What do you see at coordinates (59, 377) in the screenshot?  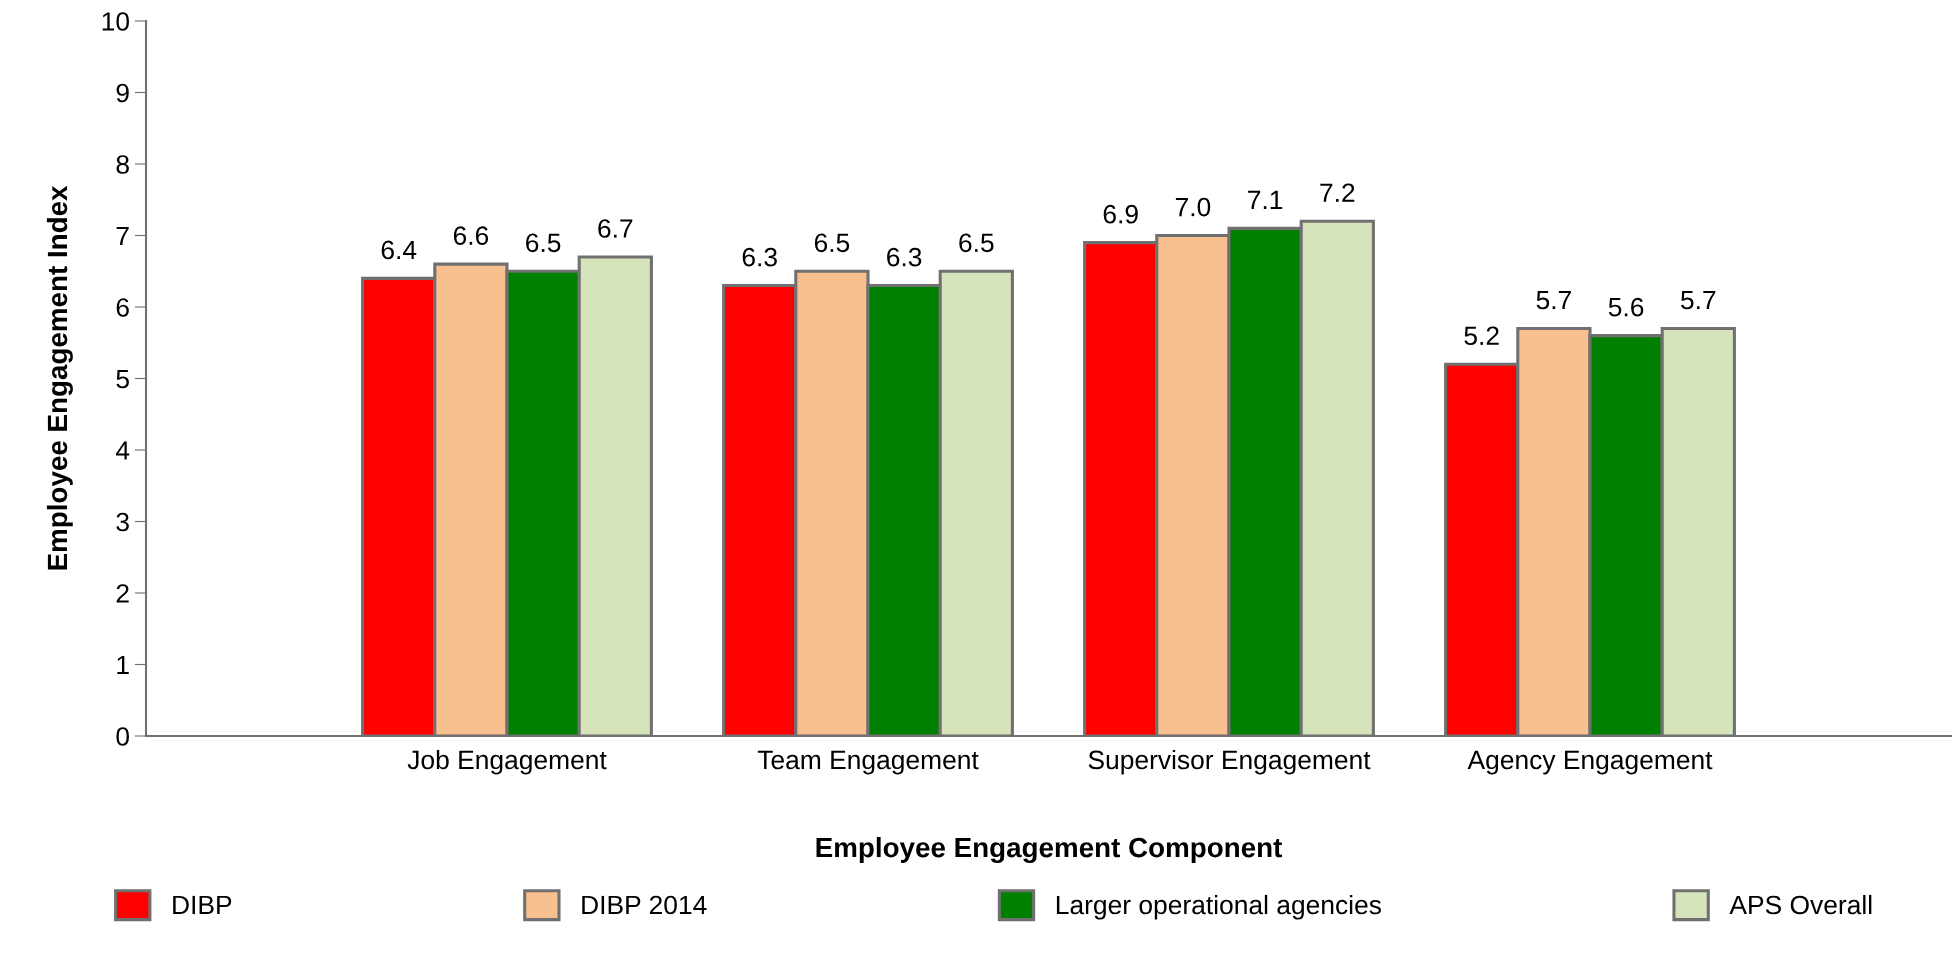 I see `y-axis-title: Employee Engagement Index` at bounding box center [59, 377].